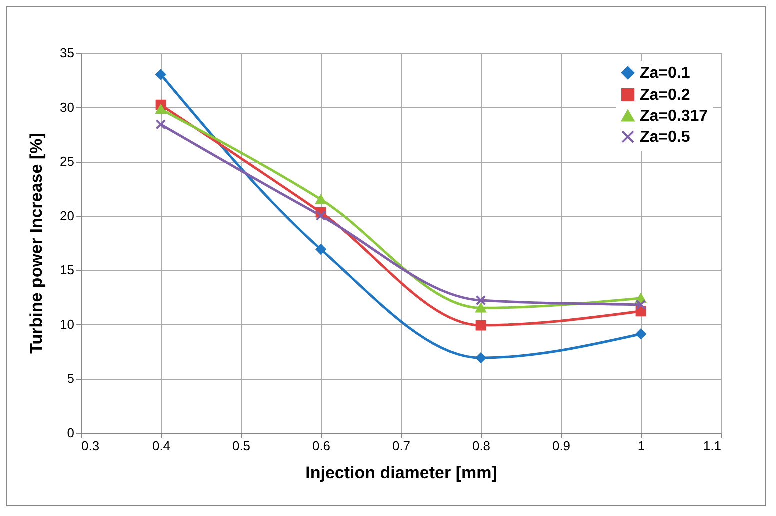  Describe the element at coordinates (70, 378) in the screenshot. I see `y-tick-label: 5` at that location.